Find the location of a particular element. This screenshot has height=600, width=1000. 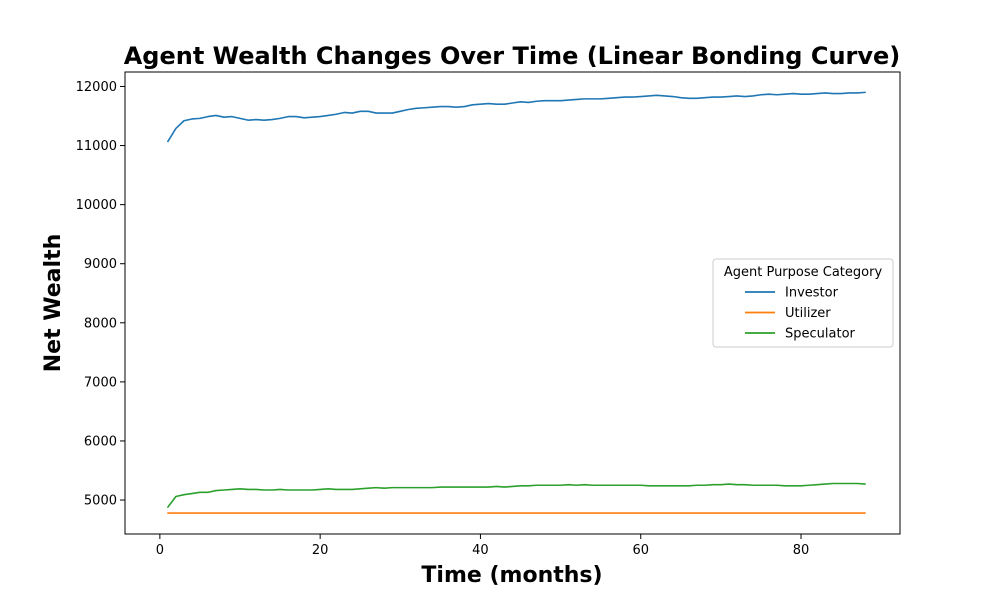

legend-label-utilizer: Utilizer is located at coordinates (808, 313).